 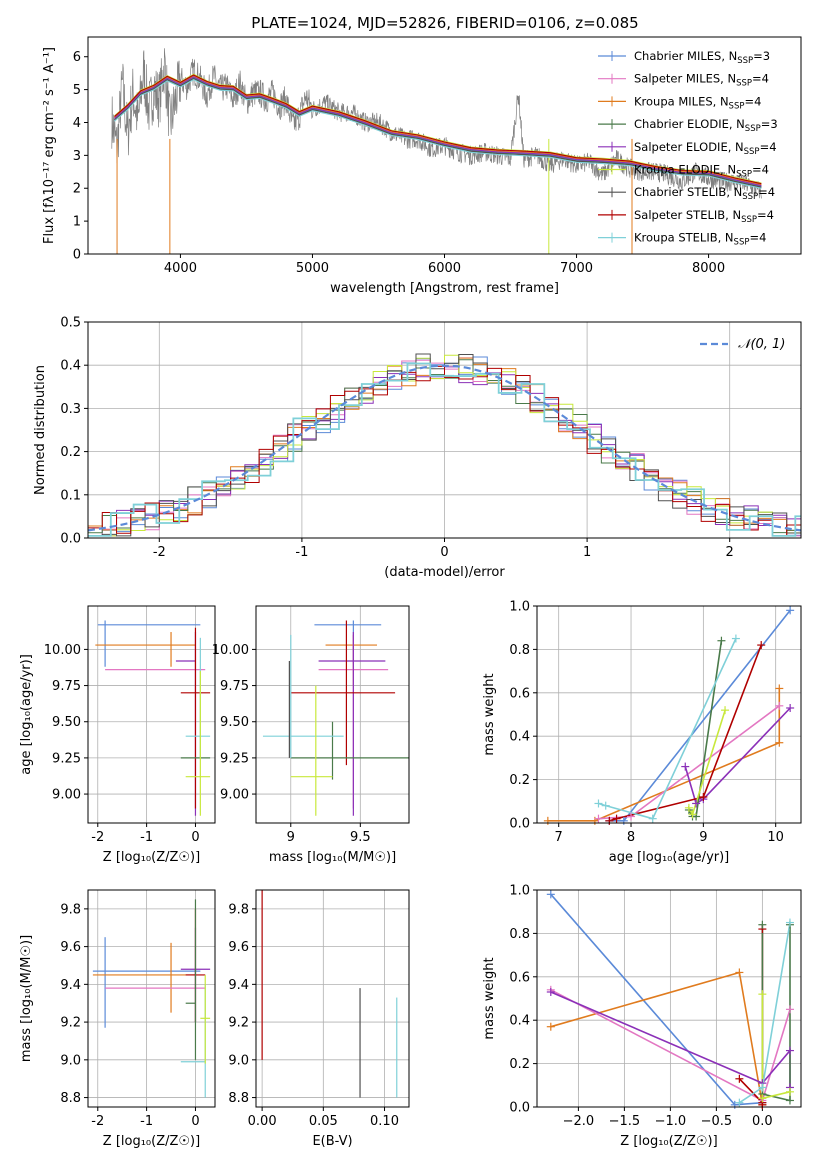 I want to click on legend-label: Kroupa STELIB, NSSP=4, so click(x=700, y=239).